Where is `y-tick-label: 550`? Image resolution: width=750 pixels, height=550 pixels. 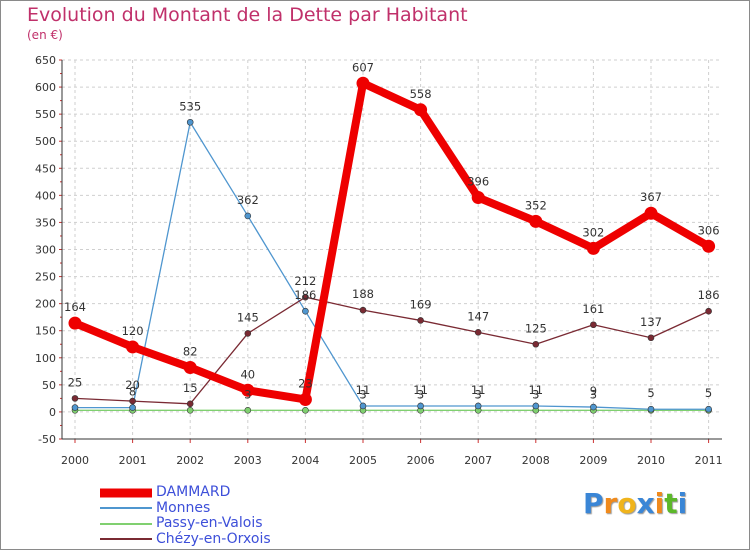 y-tick-label: 550 is located at coordinates (45, 114).